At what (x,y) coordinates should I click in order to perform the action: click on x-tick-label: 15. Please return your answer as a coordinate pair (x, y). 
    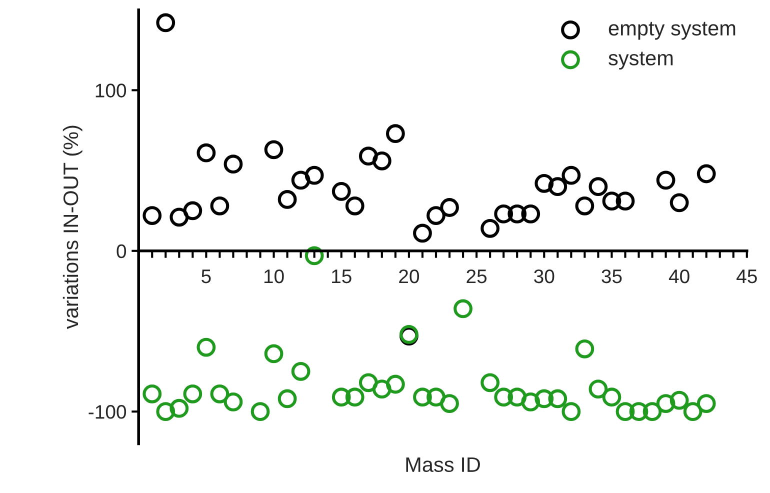
    Looking at the image, I should click on (342, 277).